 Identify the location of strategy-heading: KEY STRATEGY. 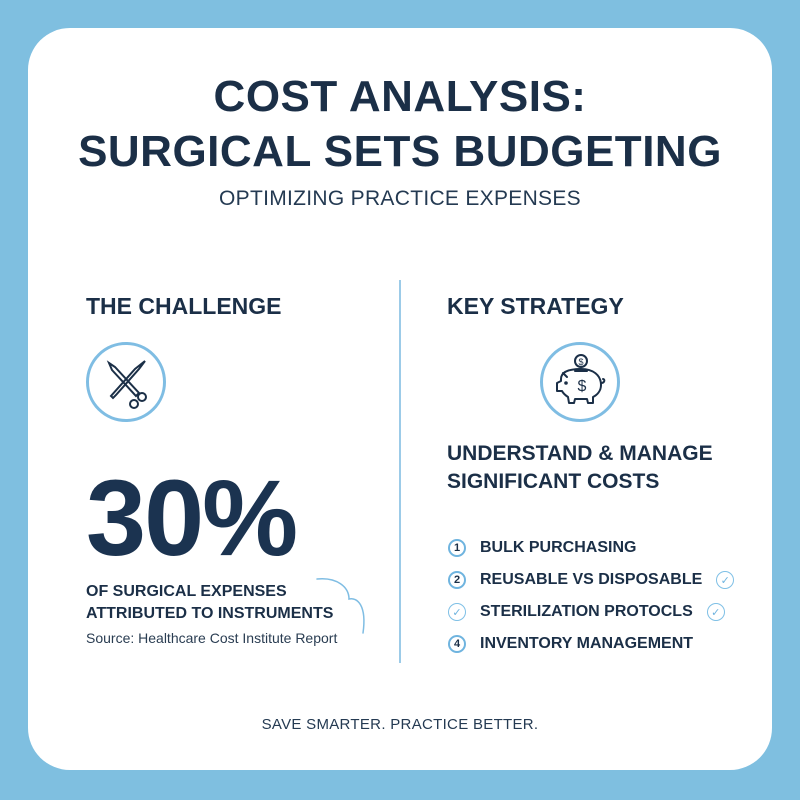
(535, 306).